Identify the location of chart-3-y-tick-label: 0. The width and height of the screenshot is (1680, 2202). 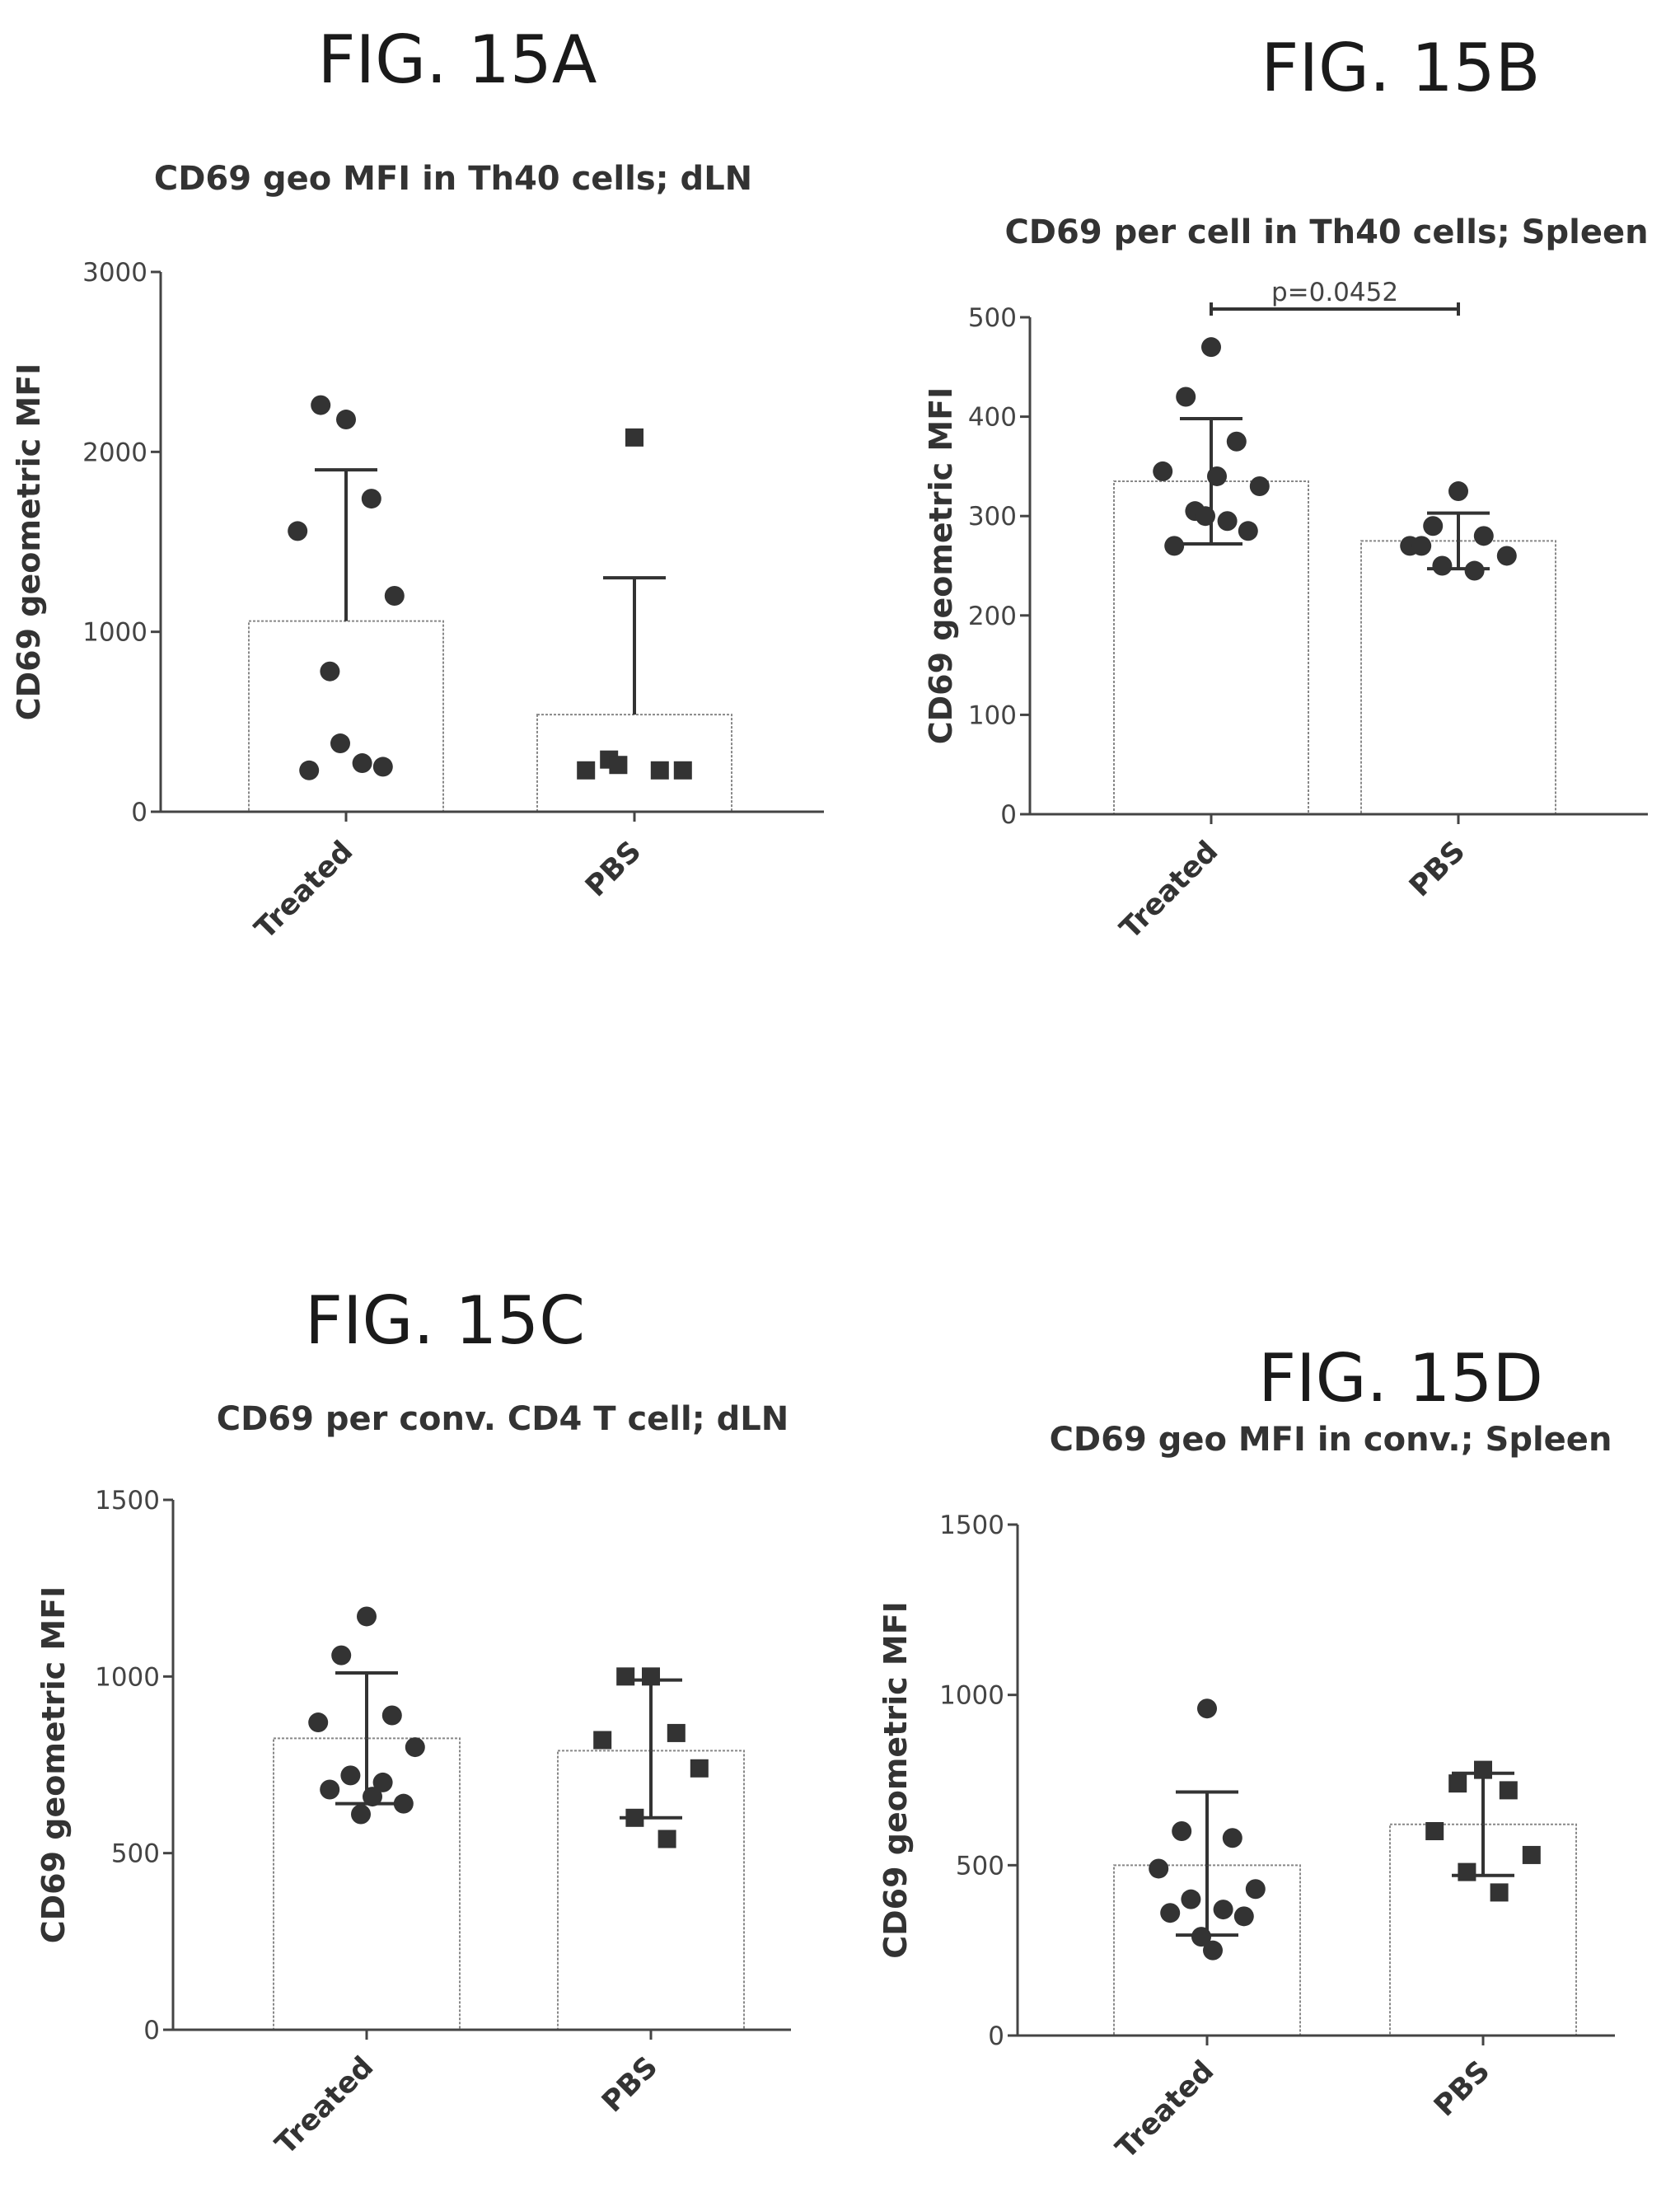
(151, 2030).